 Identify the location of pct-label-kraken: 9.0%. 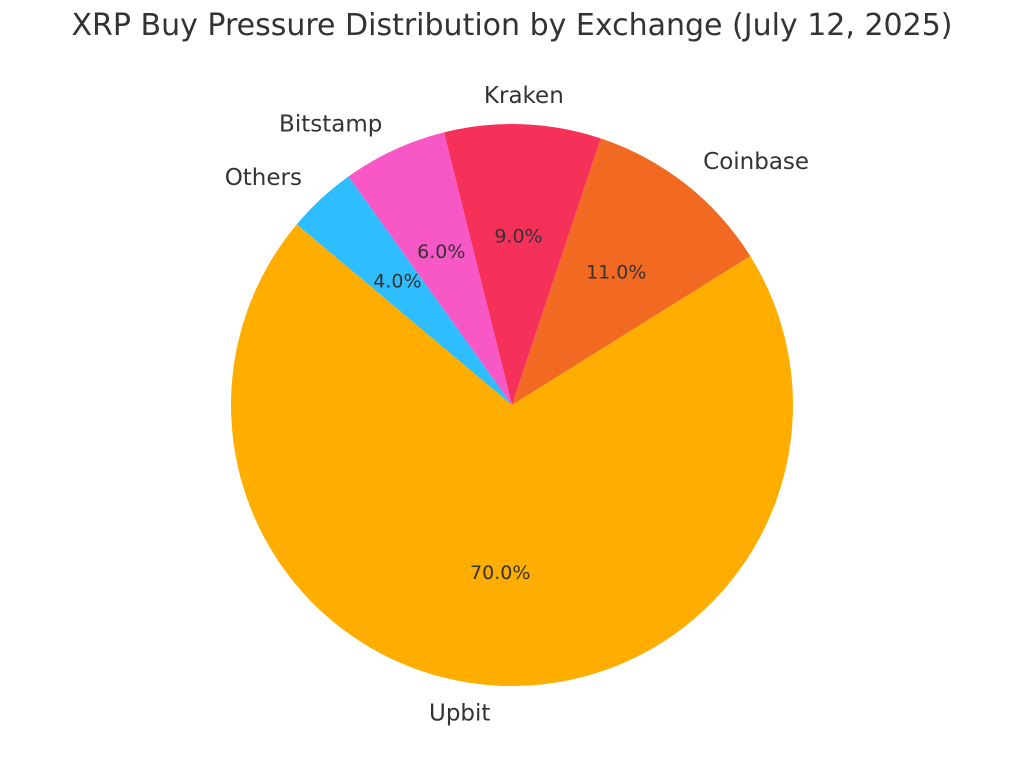
(518, 237).